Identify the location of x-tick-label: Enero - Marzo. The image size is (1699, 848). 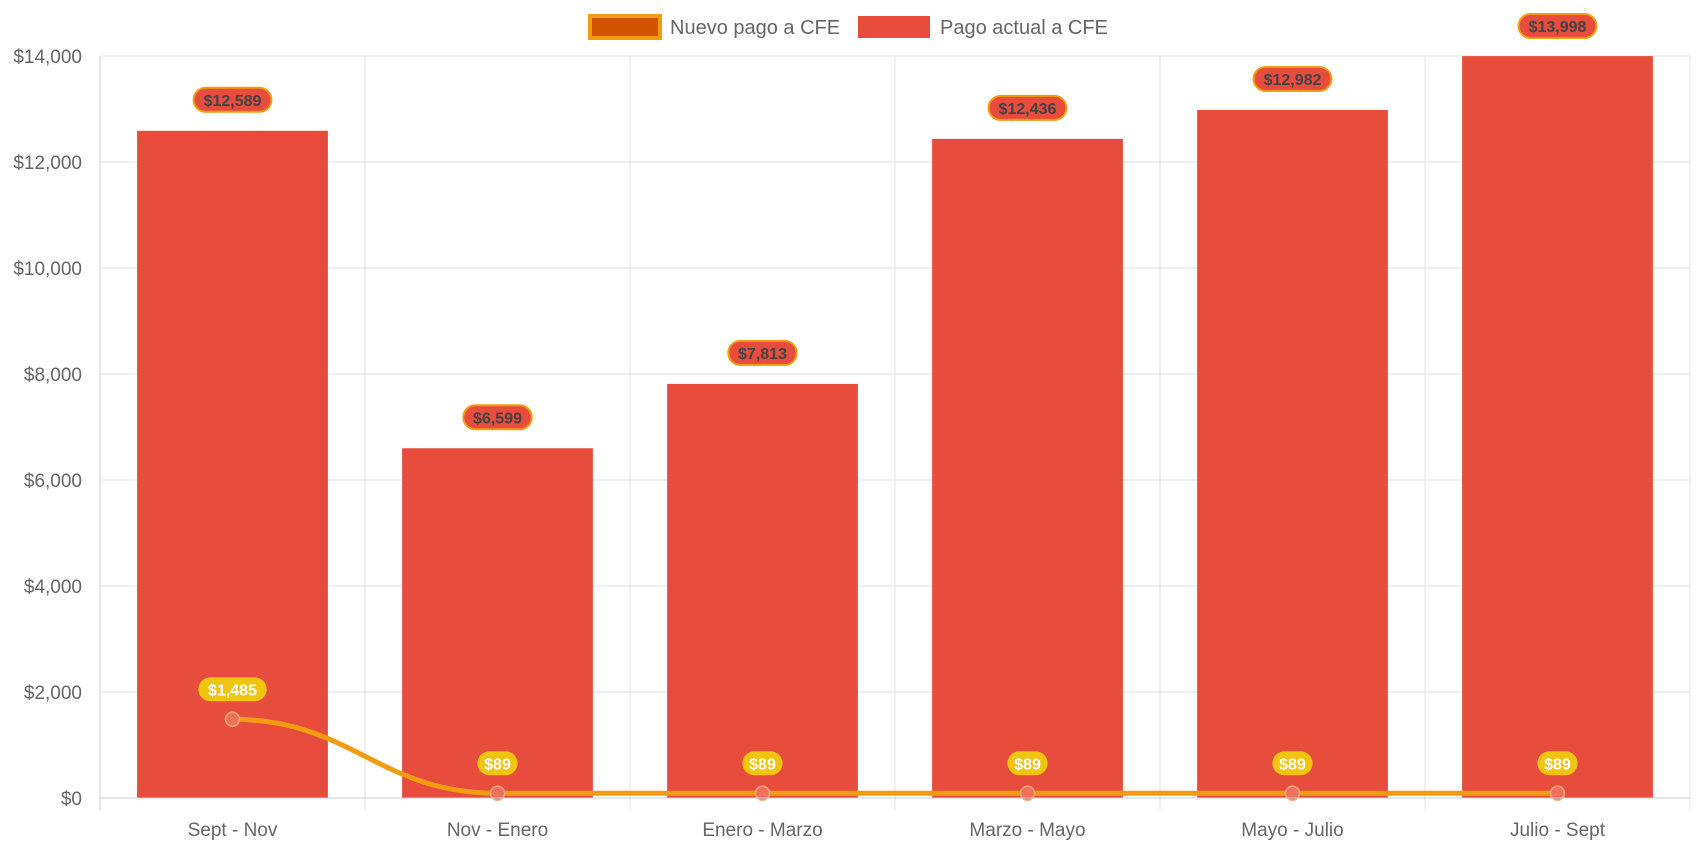
(762, 830).